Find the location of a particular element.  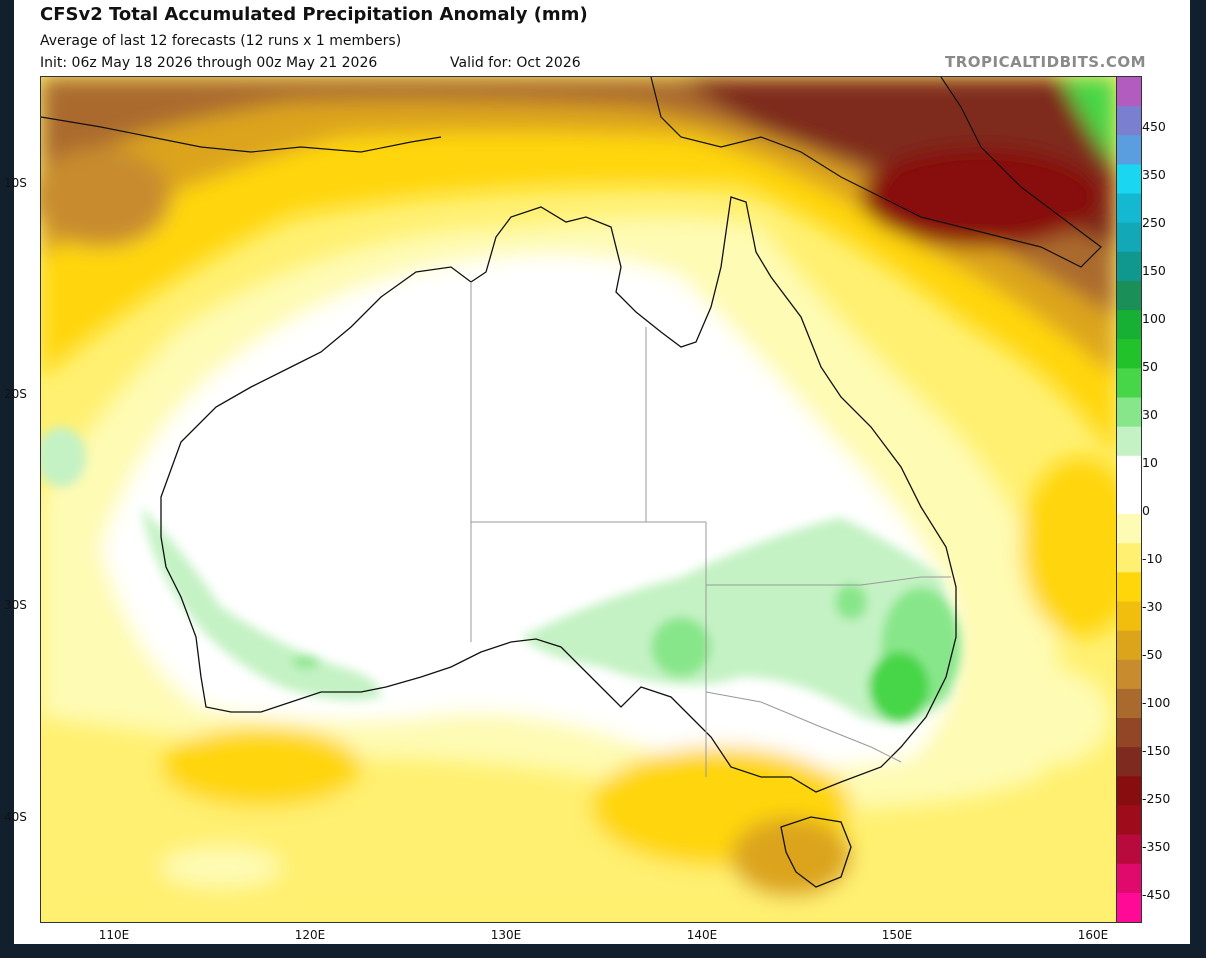

colorbar-label: 30 is located at coordinates (1150, 414).